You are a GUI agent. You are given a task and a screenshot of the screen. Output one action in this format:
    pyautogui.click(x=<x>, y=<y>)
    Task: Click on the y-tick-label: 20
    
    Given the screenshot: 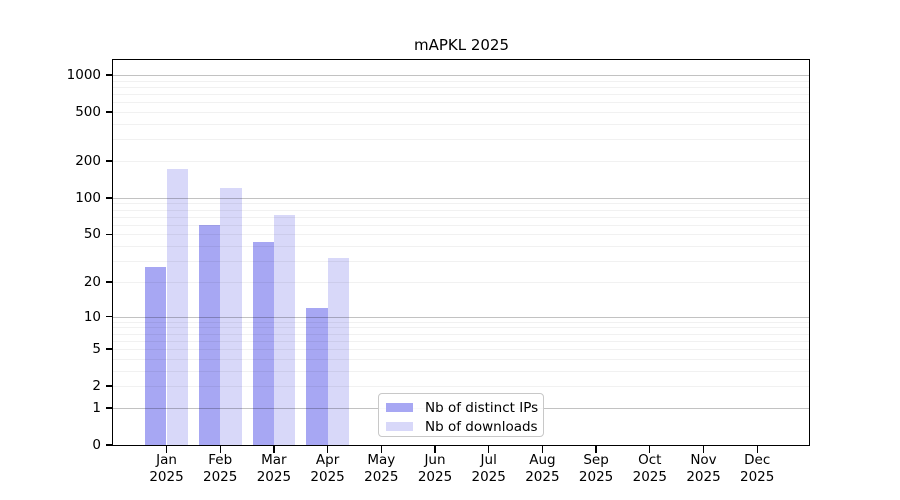 What is the action you would take?
    pyautogui.click(x=92, y=281)
    